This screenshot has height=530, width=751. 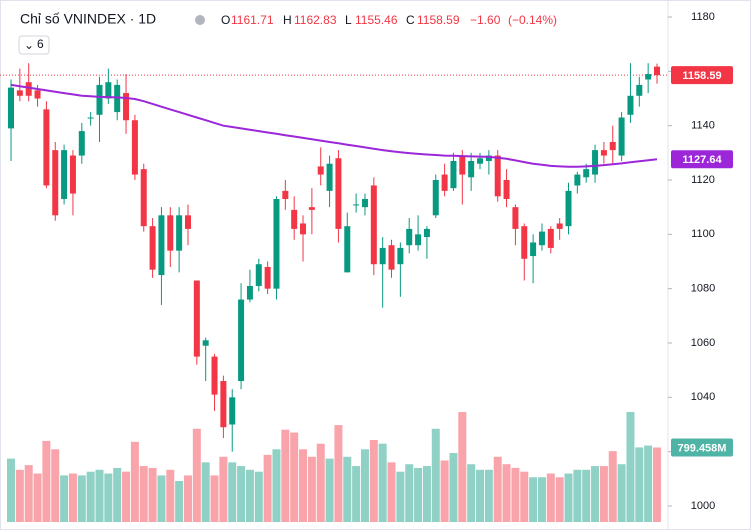 What do you see at coordinates (34, 45) in the screenshot?
I see `indicator-box` at bounding box center [34, 45].